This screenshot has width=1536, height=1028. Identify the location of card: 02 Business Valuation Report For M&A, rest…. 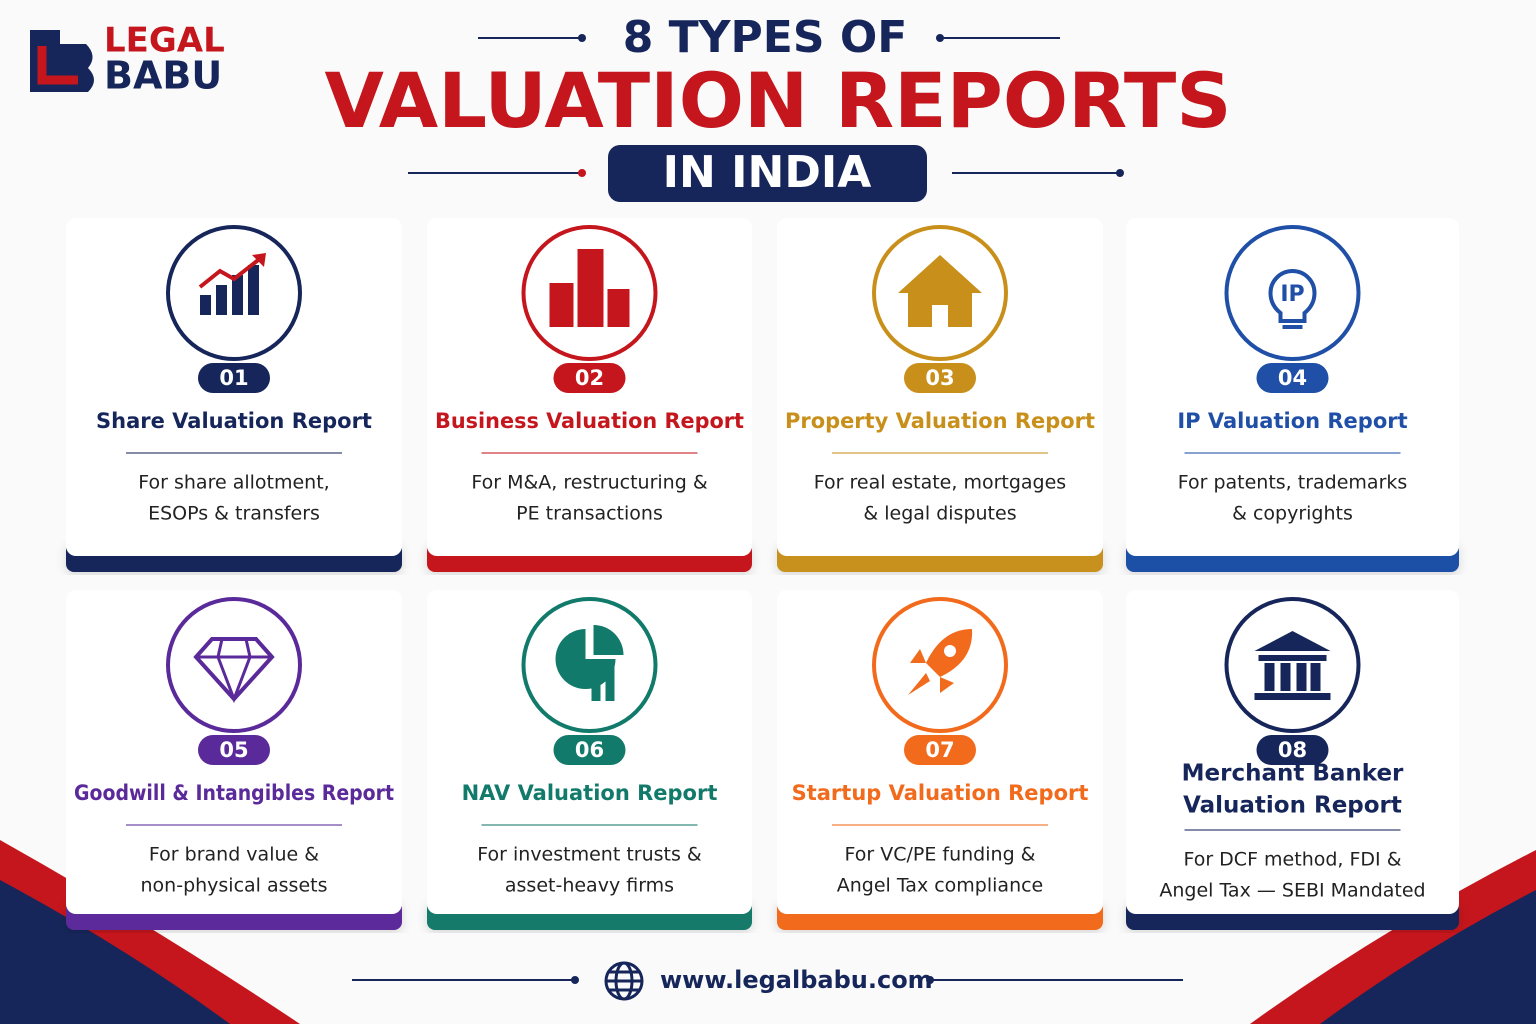
(589, 395).